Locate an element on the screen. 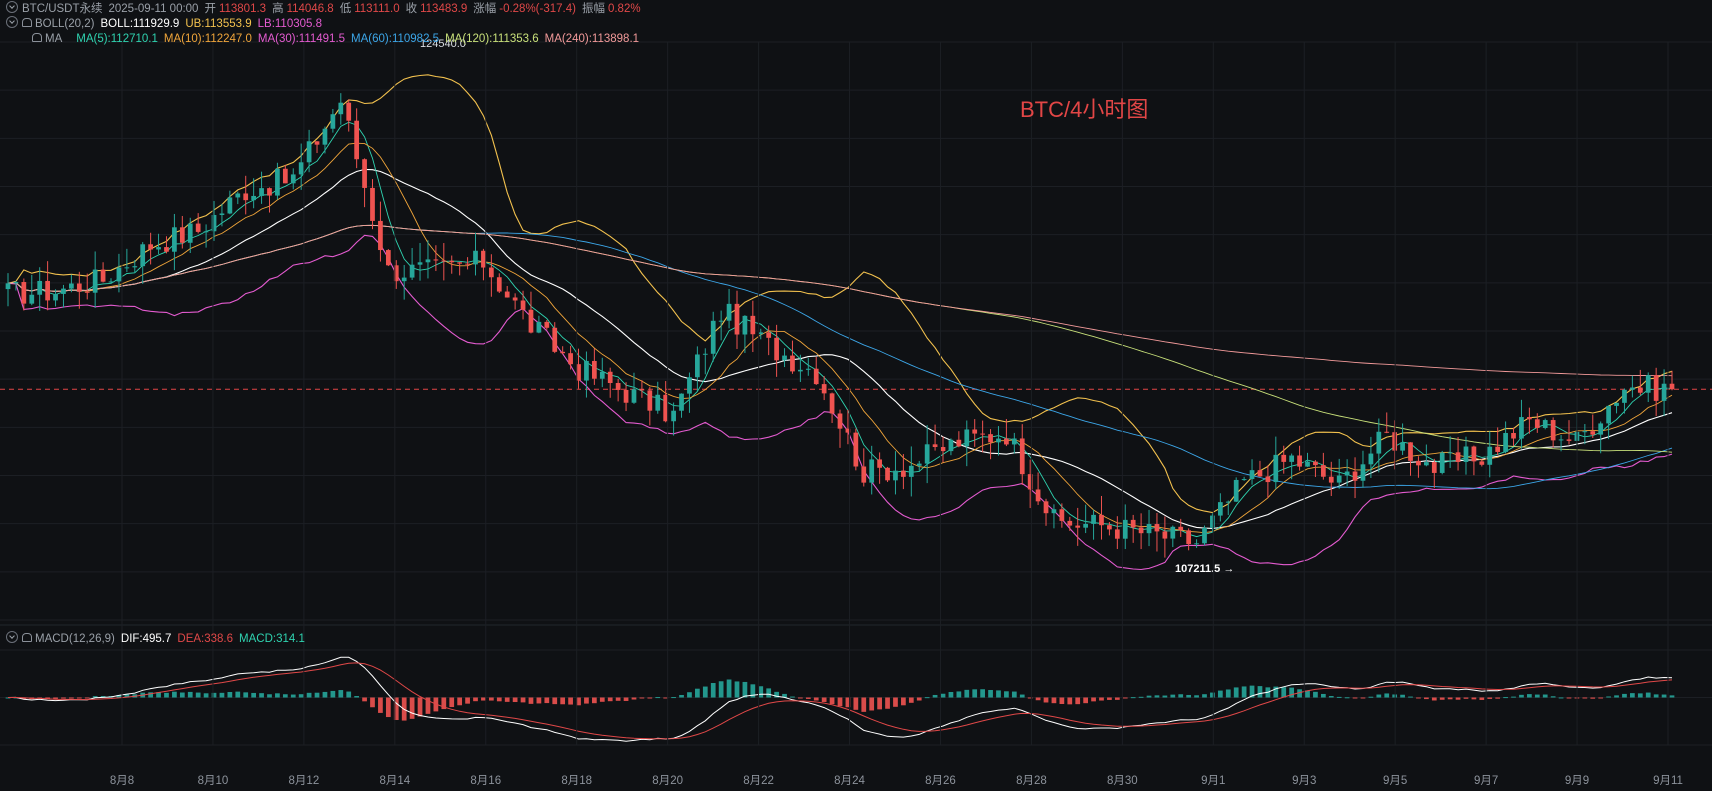 This screenshot has height=791, width=1712. x-tick-label: 8月28 is located at coordinates (1031, 781).